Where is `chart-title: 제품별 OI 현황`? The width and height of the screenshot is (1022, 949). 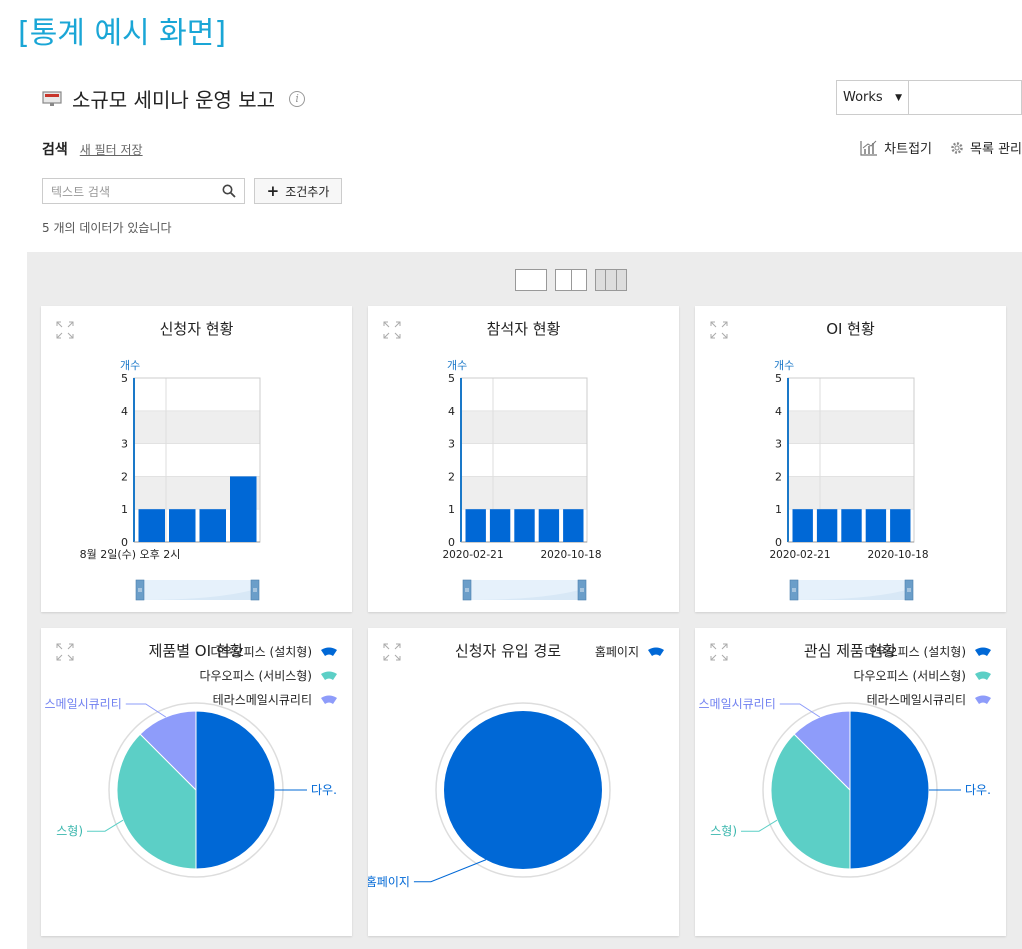
chart-title: 제품별 OI 현황 is located at coordinates (196, 651).